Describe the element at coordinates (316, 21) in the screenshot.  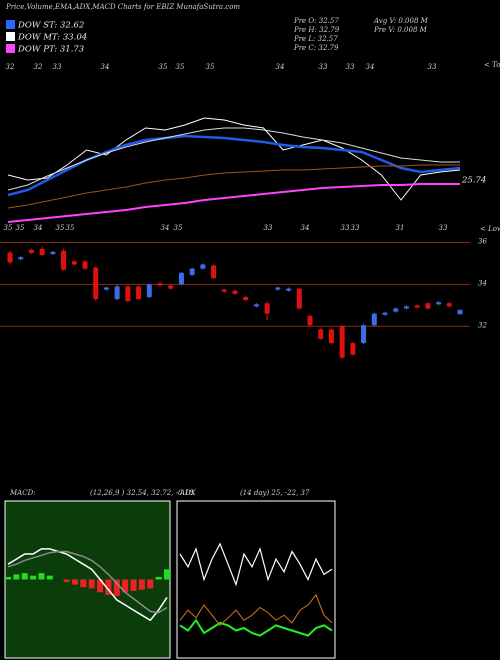
I see `stat: Pre O: 32.57` at that location.